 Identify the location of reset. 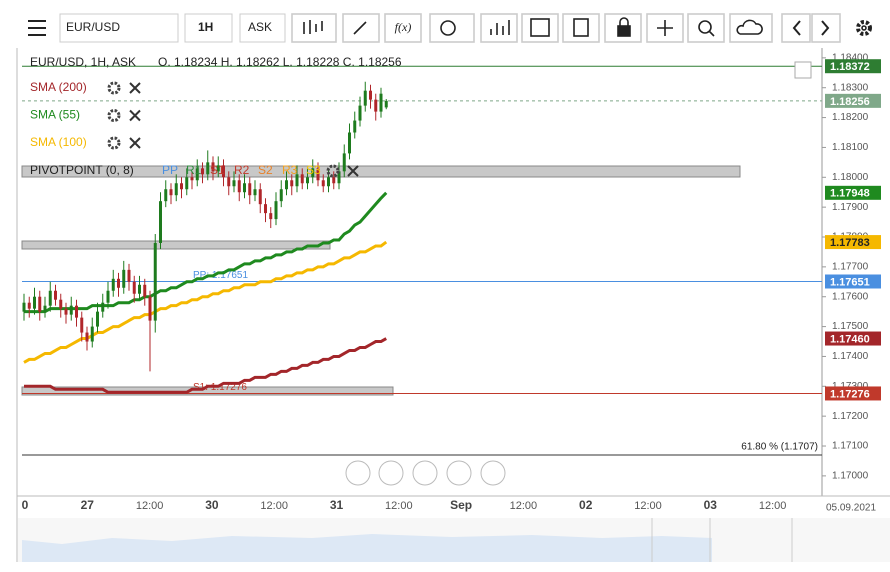
(425, 473).